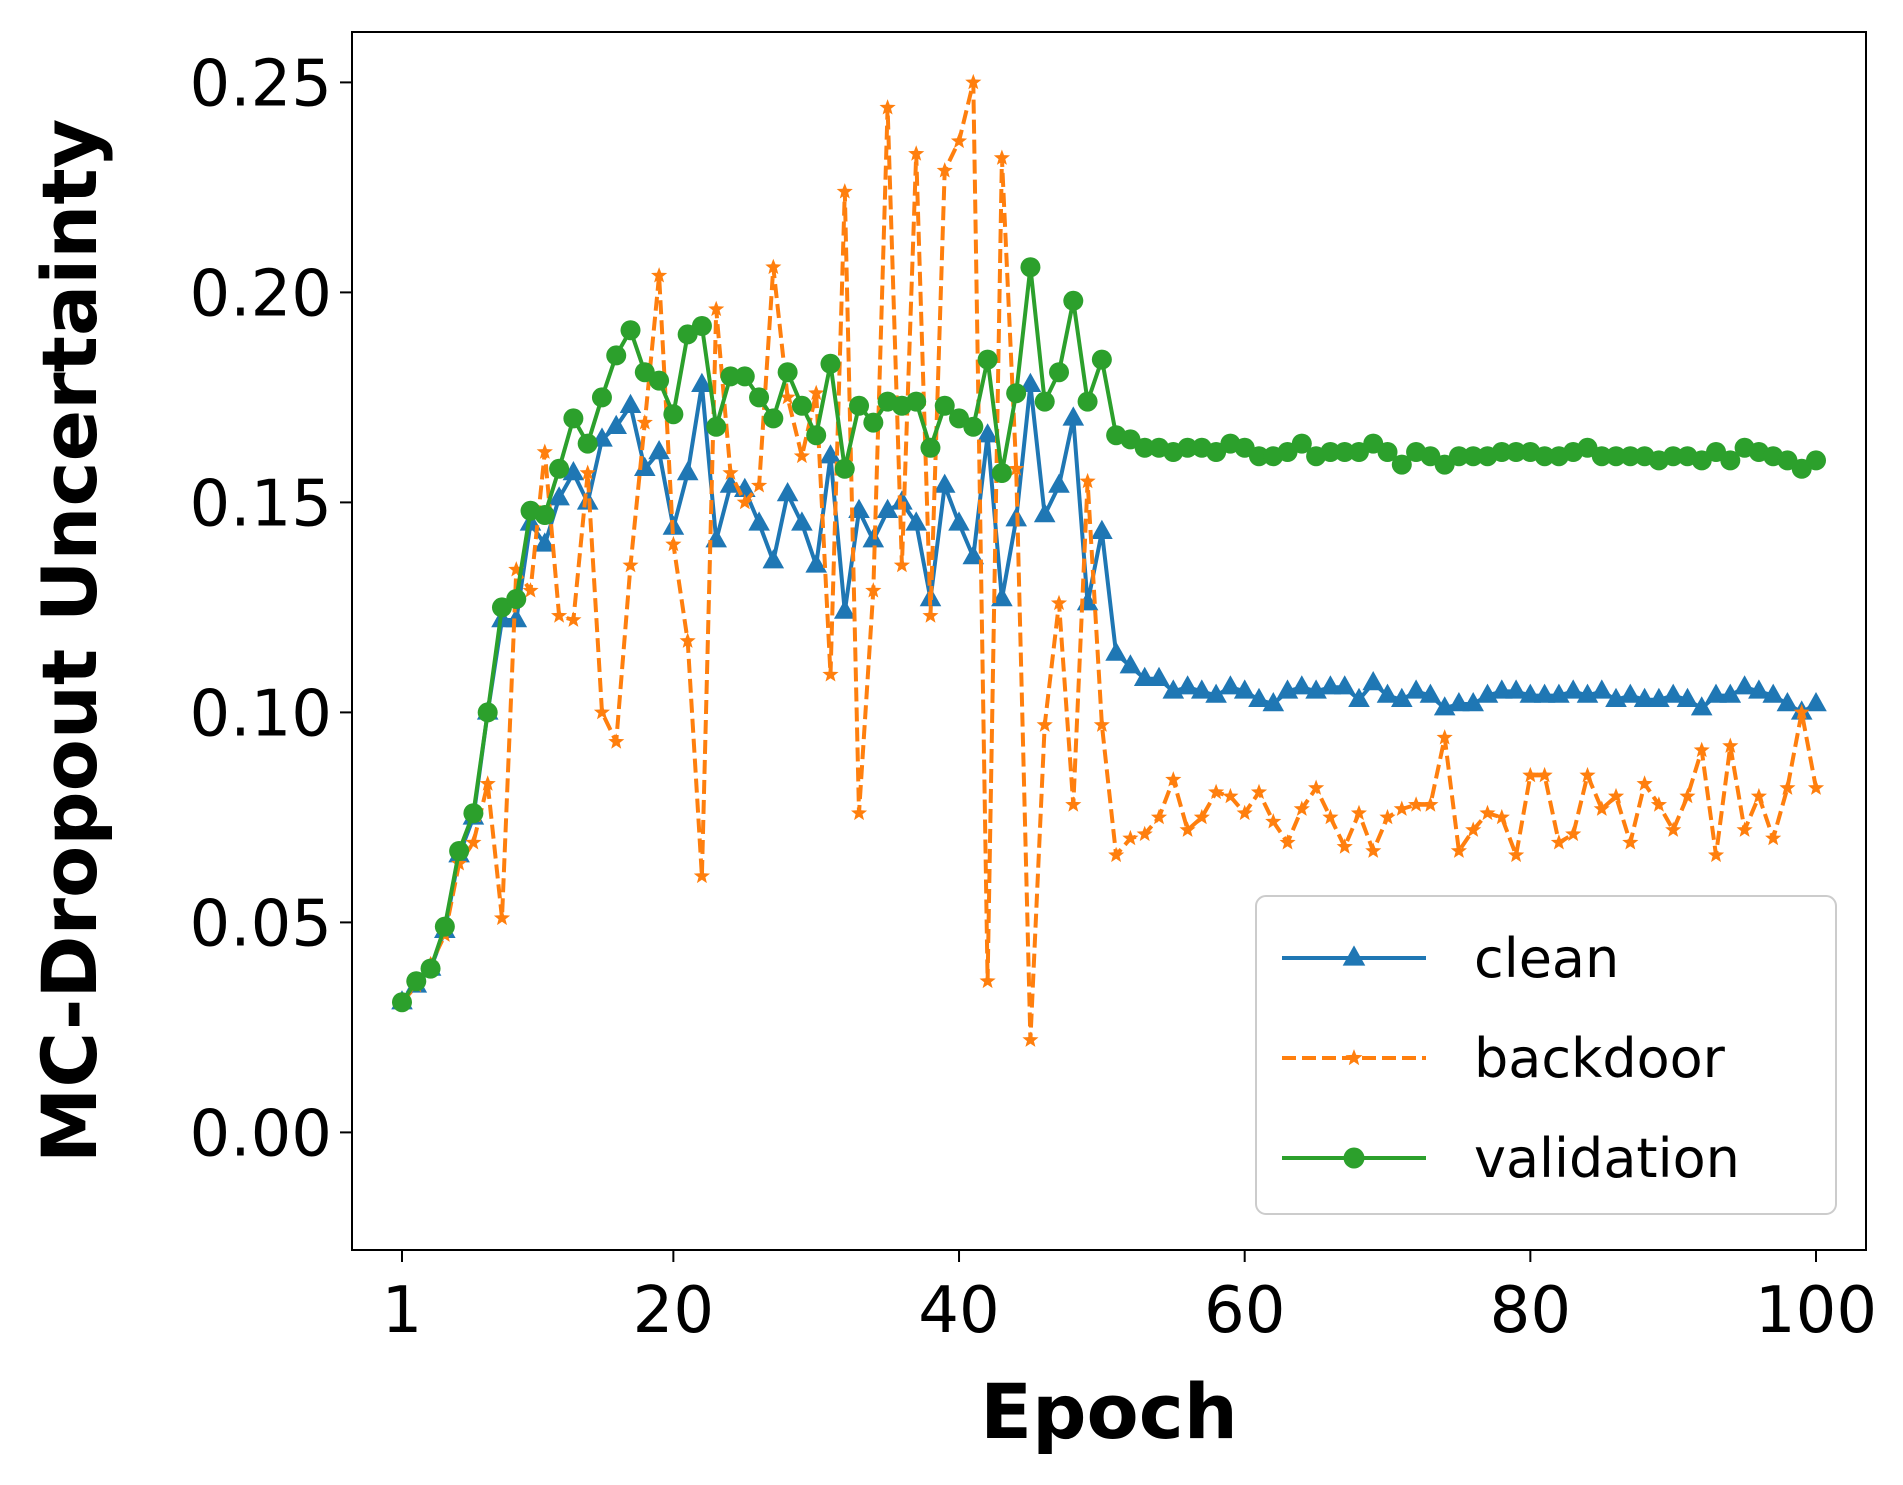  What do you see at coordinates (1816, 1311) in the screenshot?
I see `x-tick-label-100: 100` at bounding box center [1816, 1311].